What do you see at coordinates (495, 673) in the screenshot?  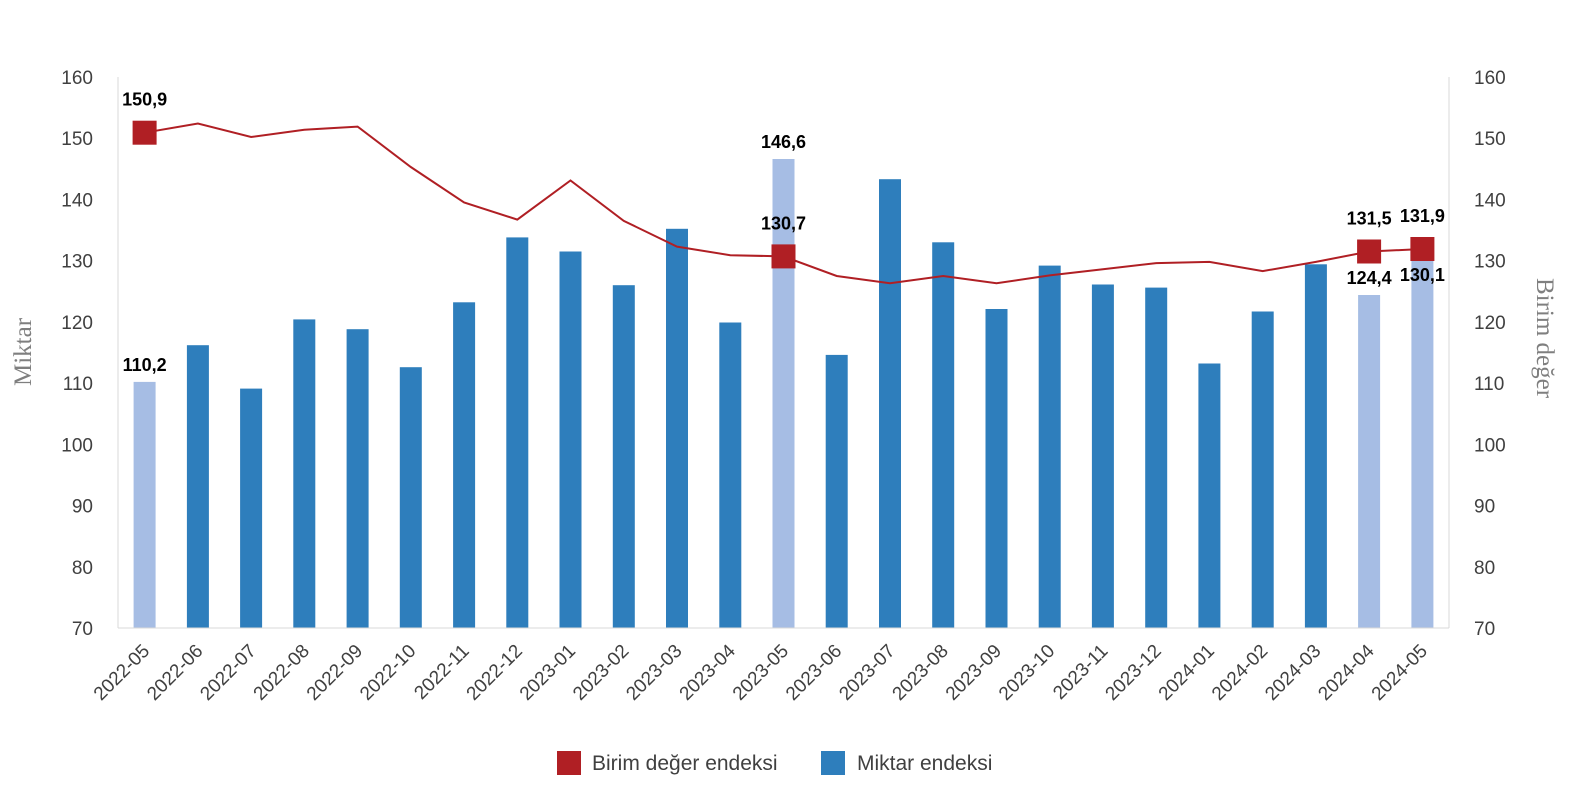 I see `x-tick-label: 2022-12` at bounding box center [495, 673].